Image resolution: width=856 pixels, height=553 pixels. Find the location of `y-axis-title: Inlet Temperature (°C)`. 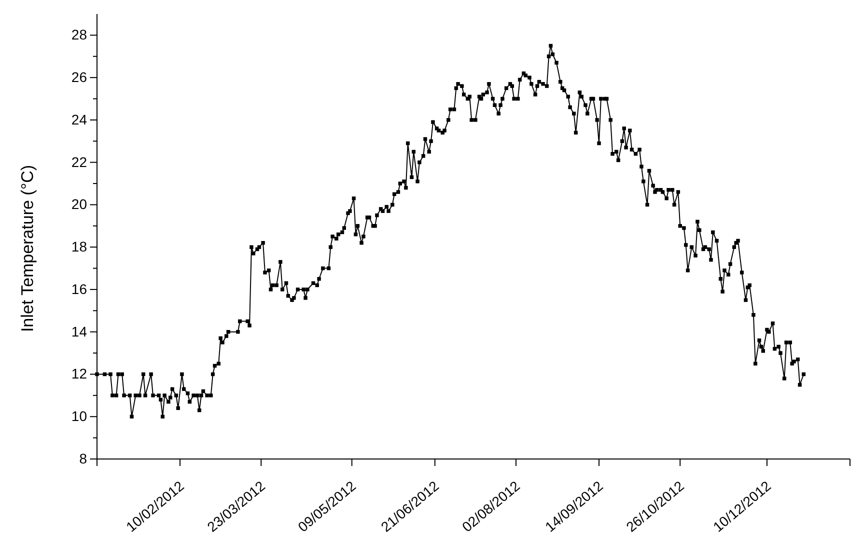

y-axis-title: Inlet Temperature (°C) is located at coordinates (27, 248).